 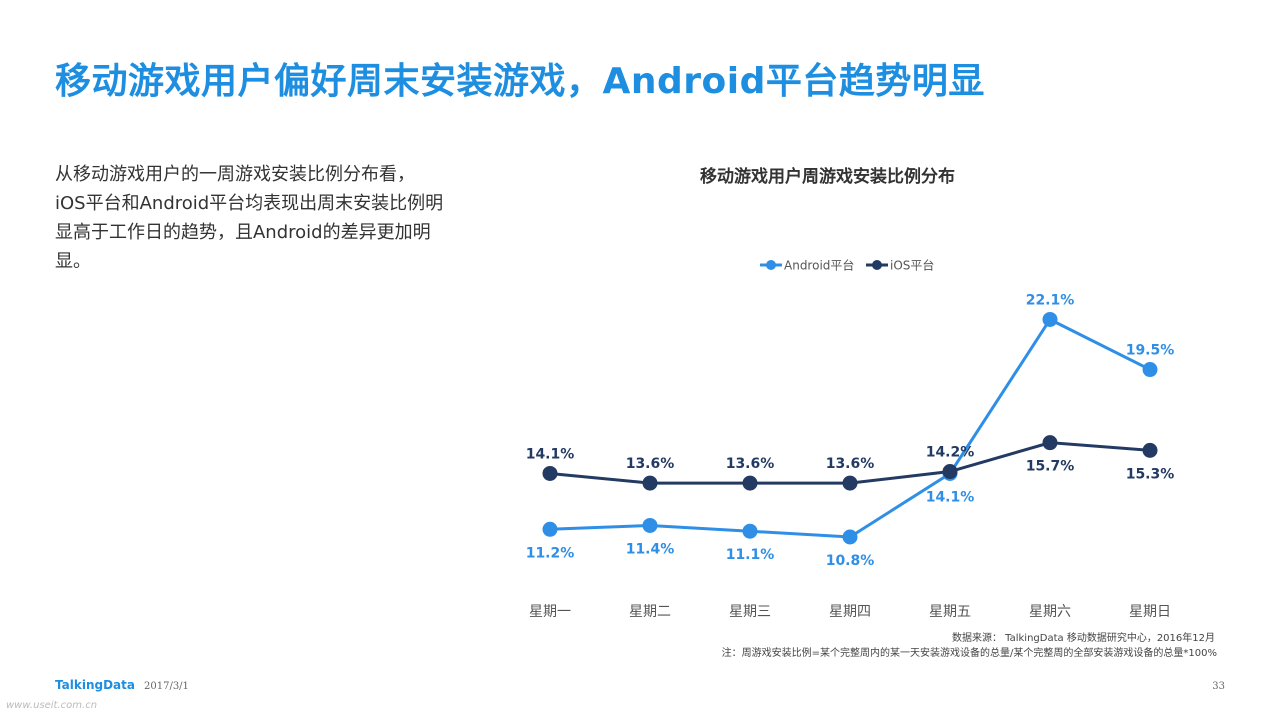 I want to click on chart-lines, so click(x=850, y=428).